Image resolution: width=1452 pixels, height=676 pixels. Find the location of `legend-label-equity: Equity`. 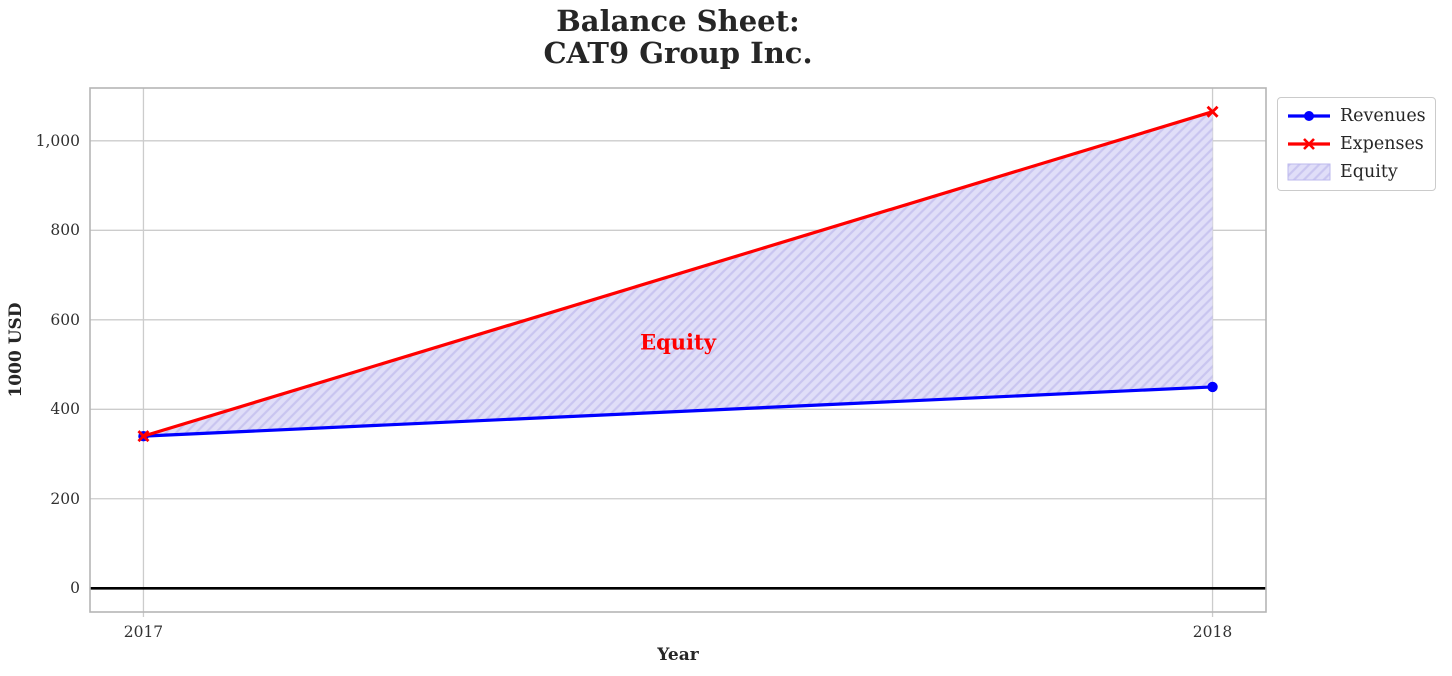

legend-label-equity: Equity is located at coordinates (1369, 172).